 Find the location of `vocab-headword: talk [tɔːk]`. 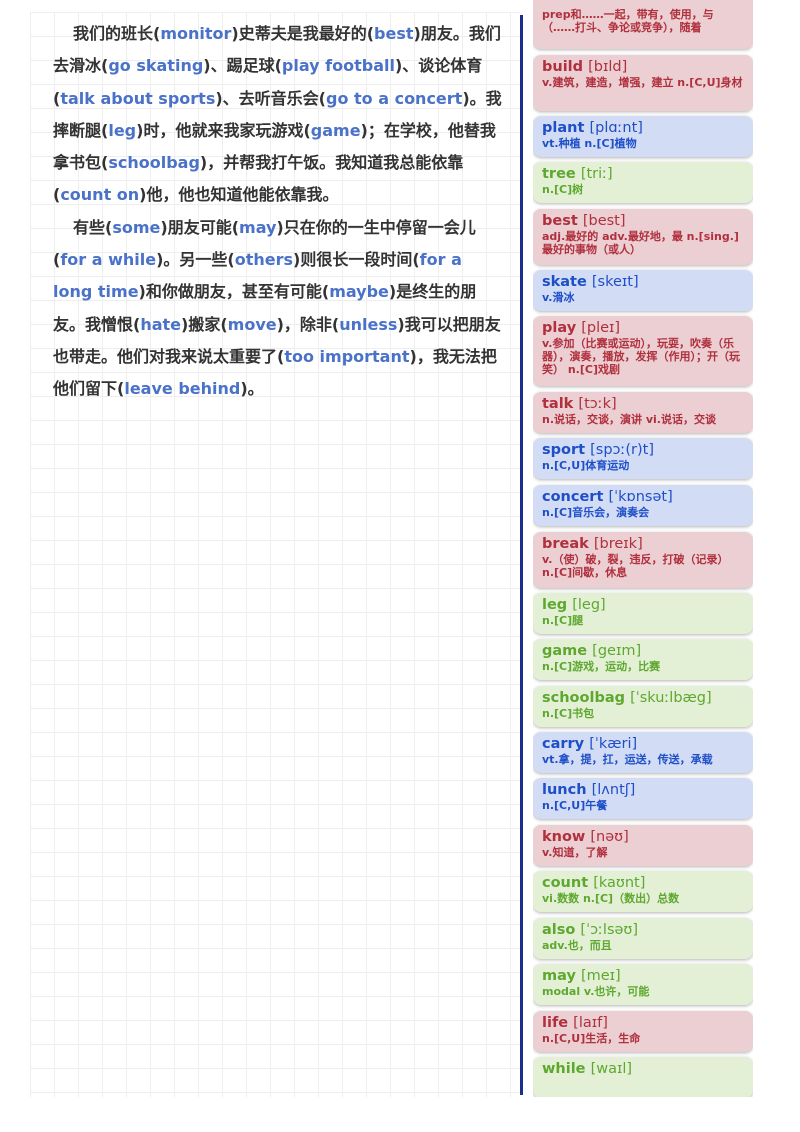

vocab-headword: talk [tɔːk] is located at coordinates (643, 404).